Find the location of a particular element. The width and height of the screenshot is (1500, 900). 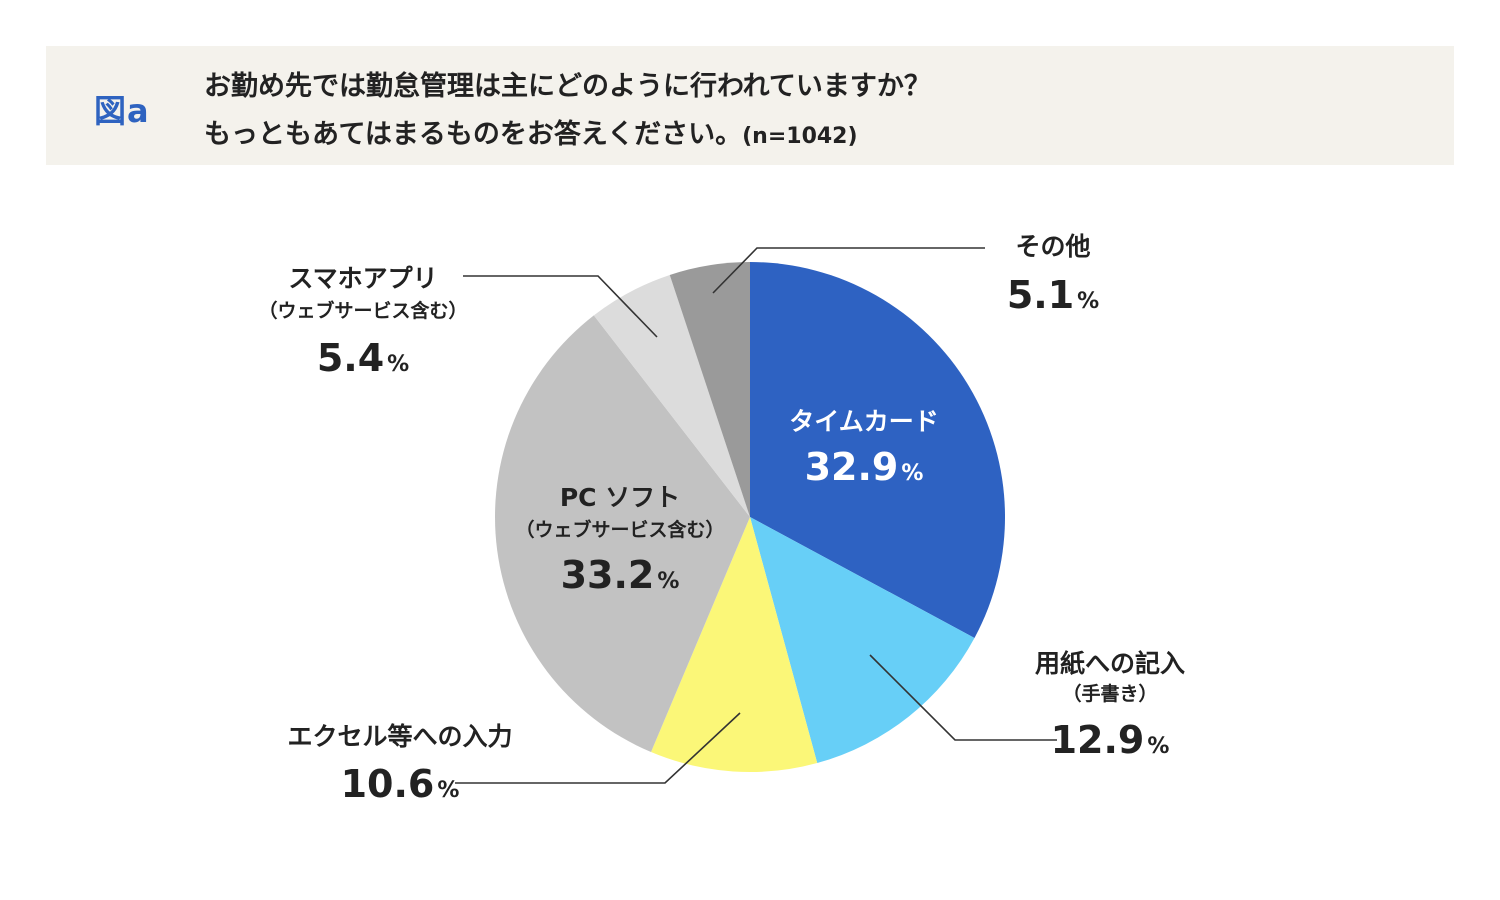

slice-label-5: その他 is located at coordinates (1052, 246).